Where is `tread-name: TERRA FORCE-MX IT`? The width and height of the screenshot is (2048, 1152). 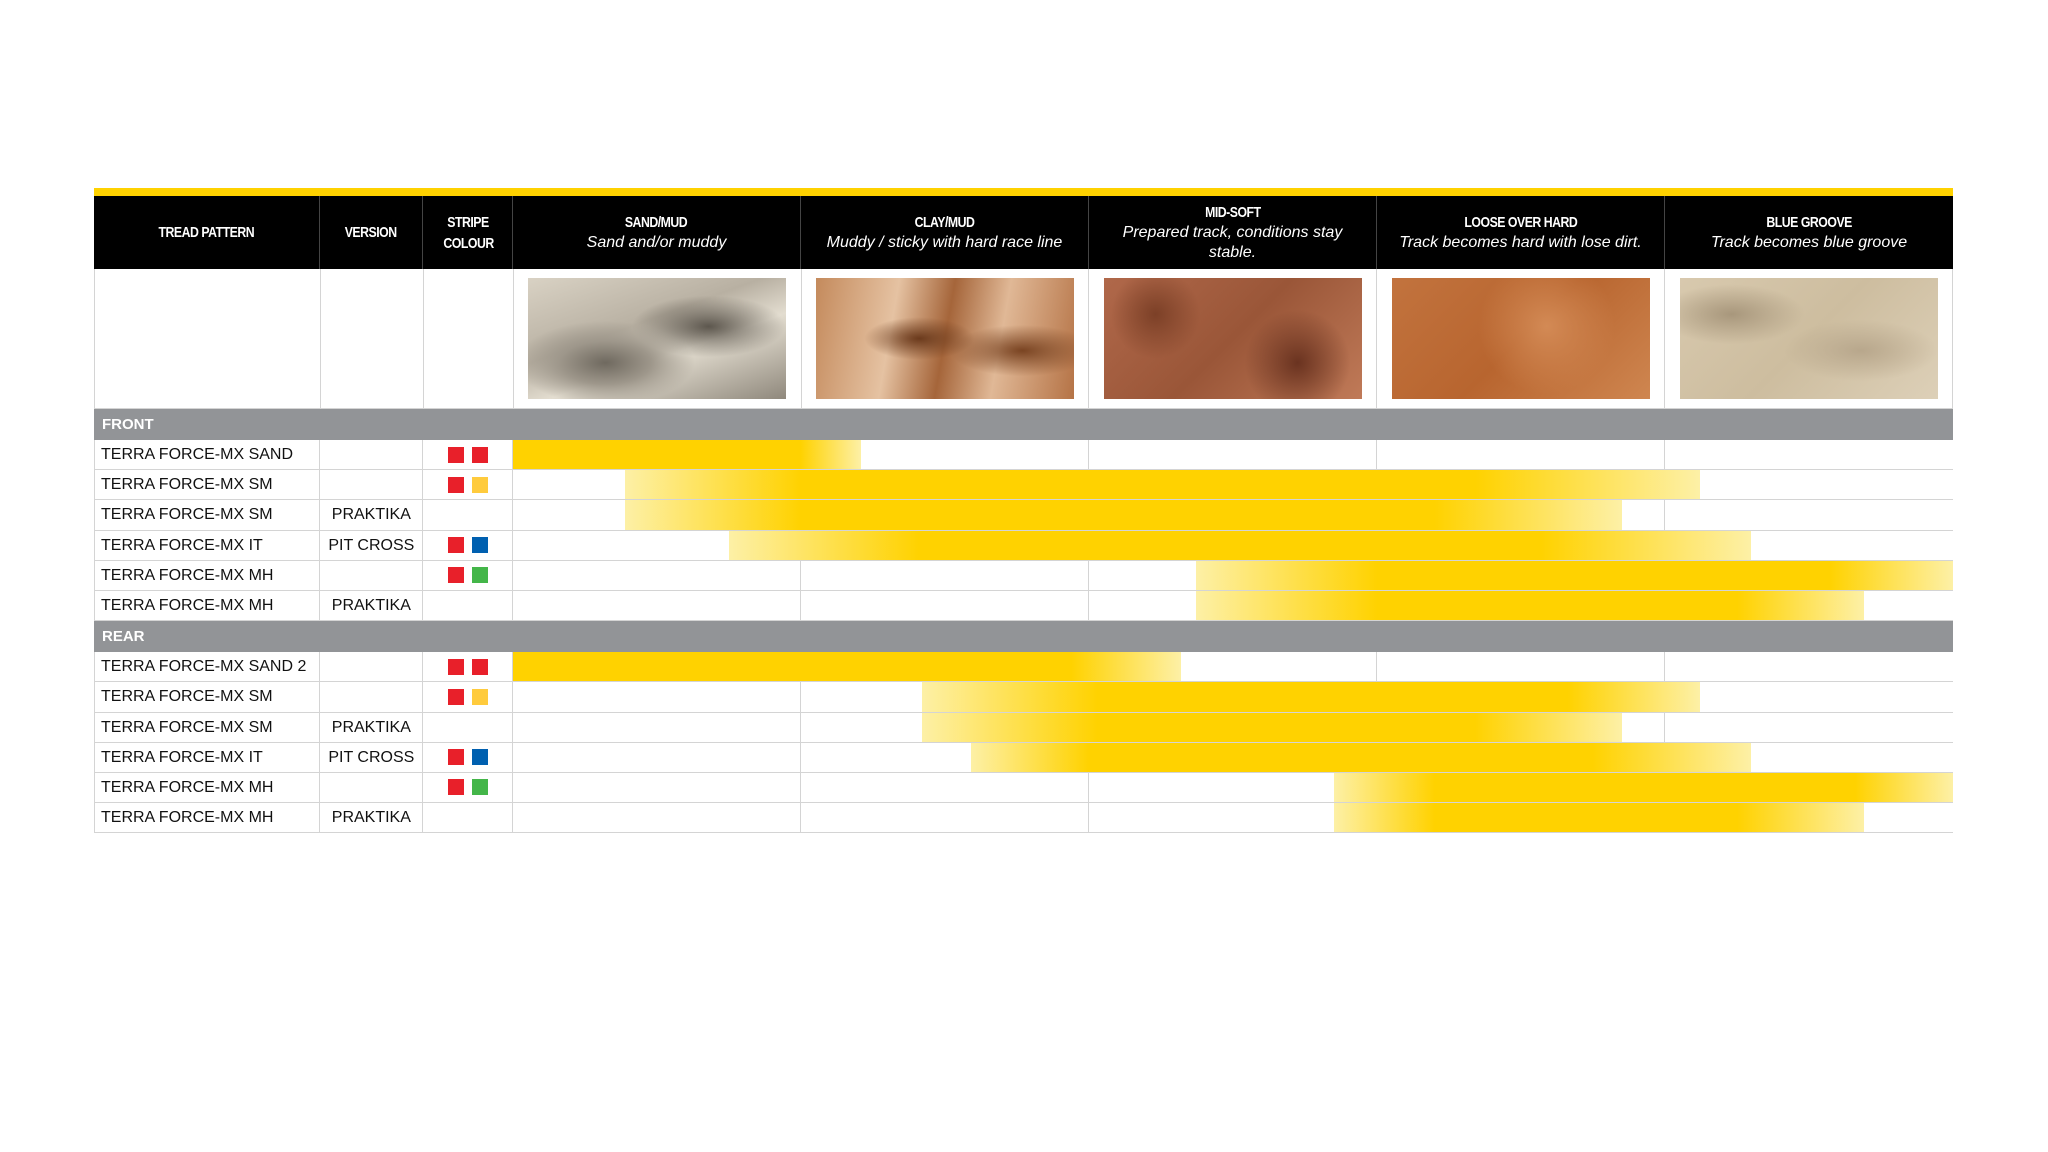 tread-name: TERRA FORCE-MX IT is located at coordinates (208, 545).